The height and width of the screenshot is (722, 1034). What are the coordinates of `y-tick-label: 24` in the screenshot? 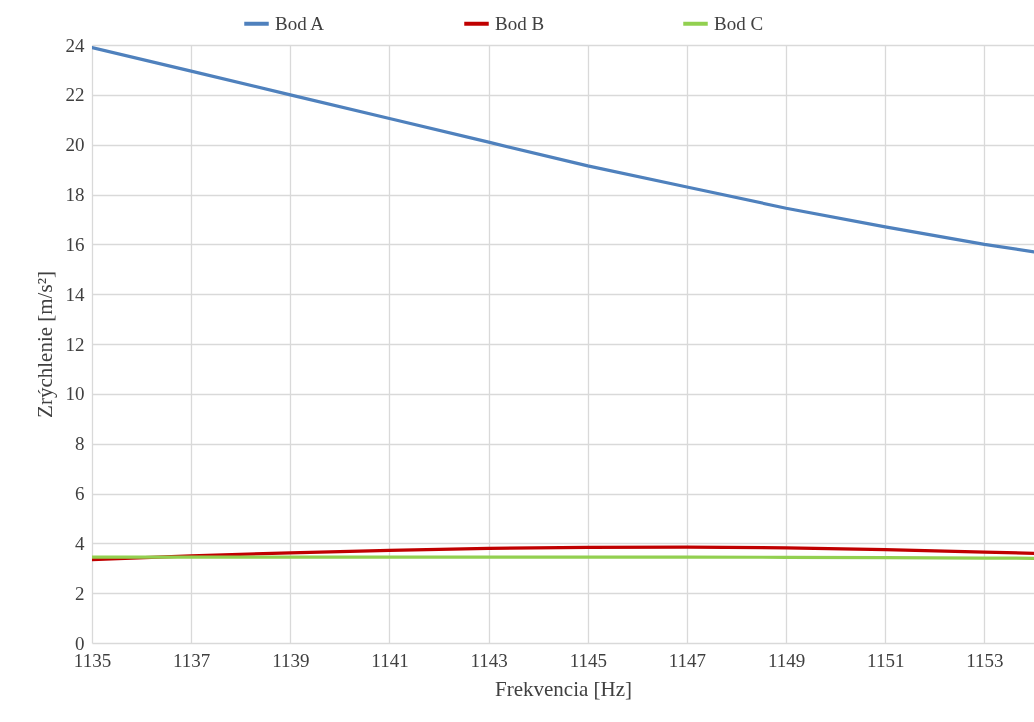 It's located at (75, 45).